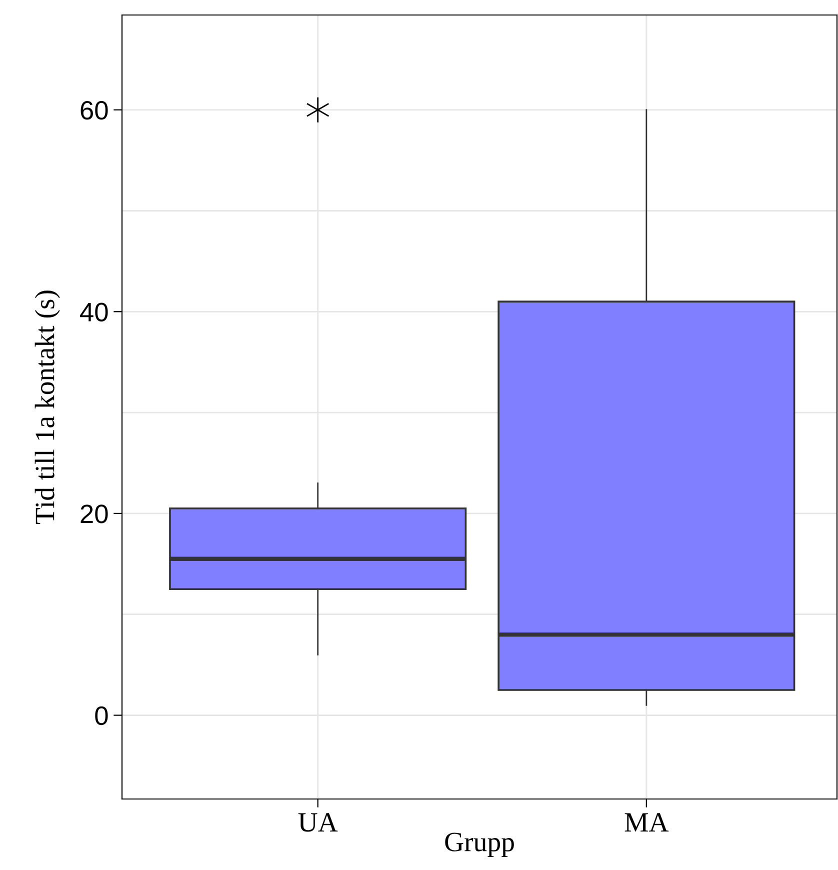 Image resolution: width=838 pixels, height=870 pixels. What do you see at coordinates (94, 312) in the screenshot?
I see `y-tick-label: 40` at bounding box center [94, 312].